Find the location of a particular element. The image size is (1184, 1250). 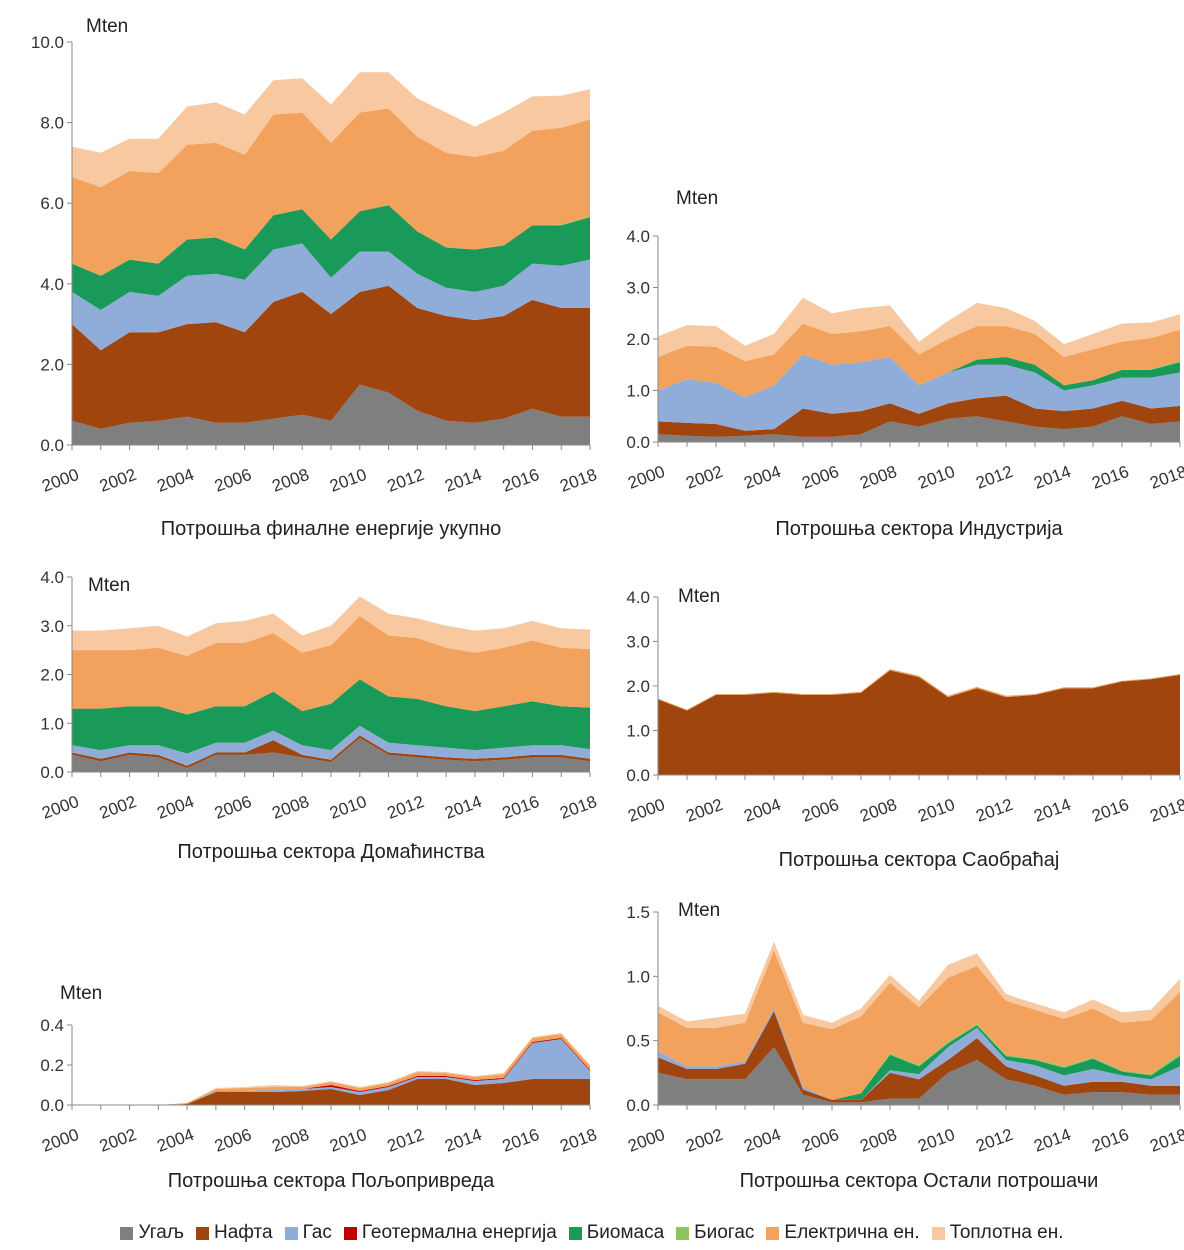

legend-label: Нафта is located at coordinates (243, 1232).